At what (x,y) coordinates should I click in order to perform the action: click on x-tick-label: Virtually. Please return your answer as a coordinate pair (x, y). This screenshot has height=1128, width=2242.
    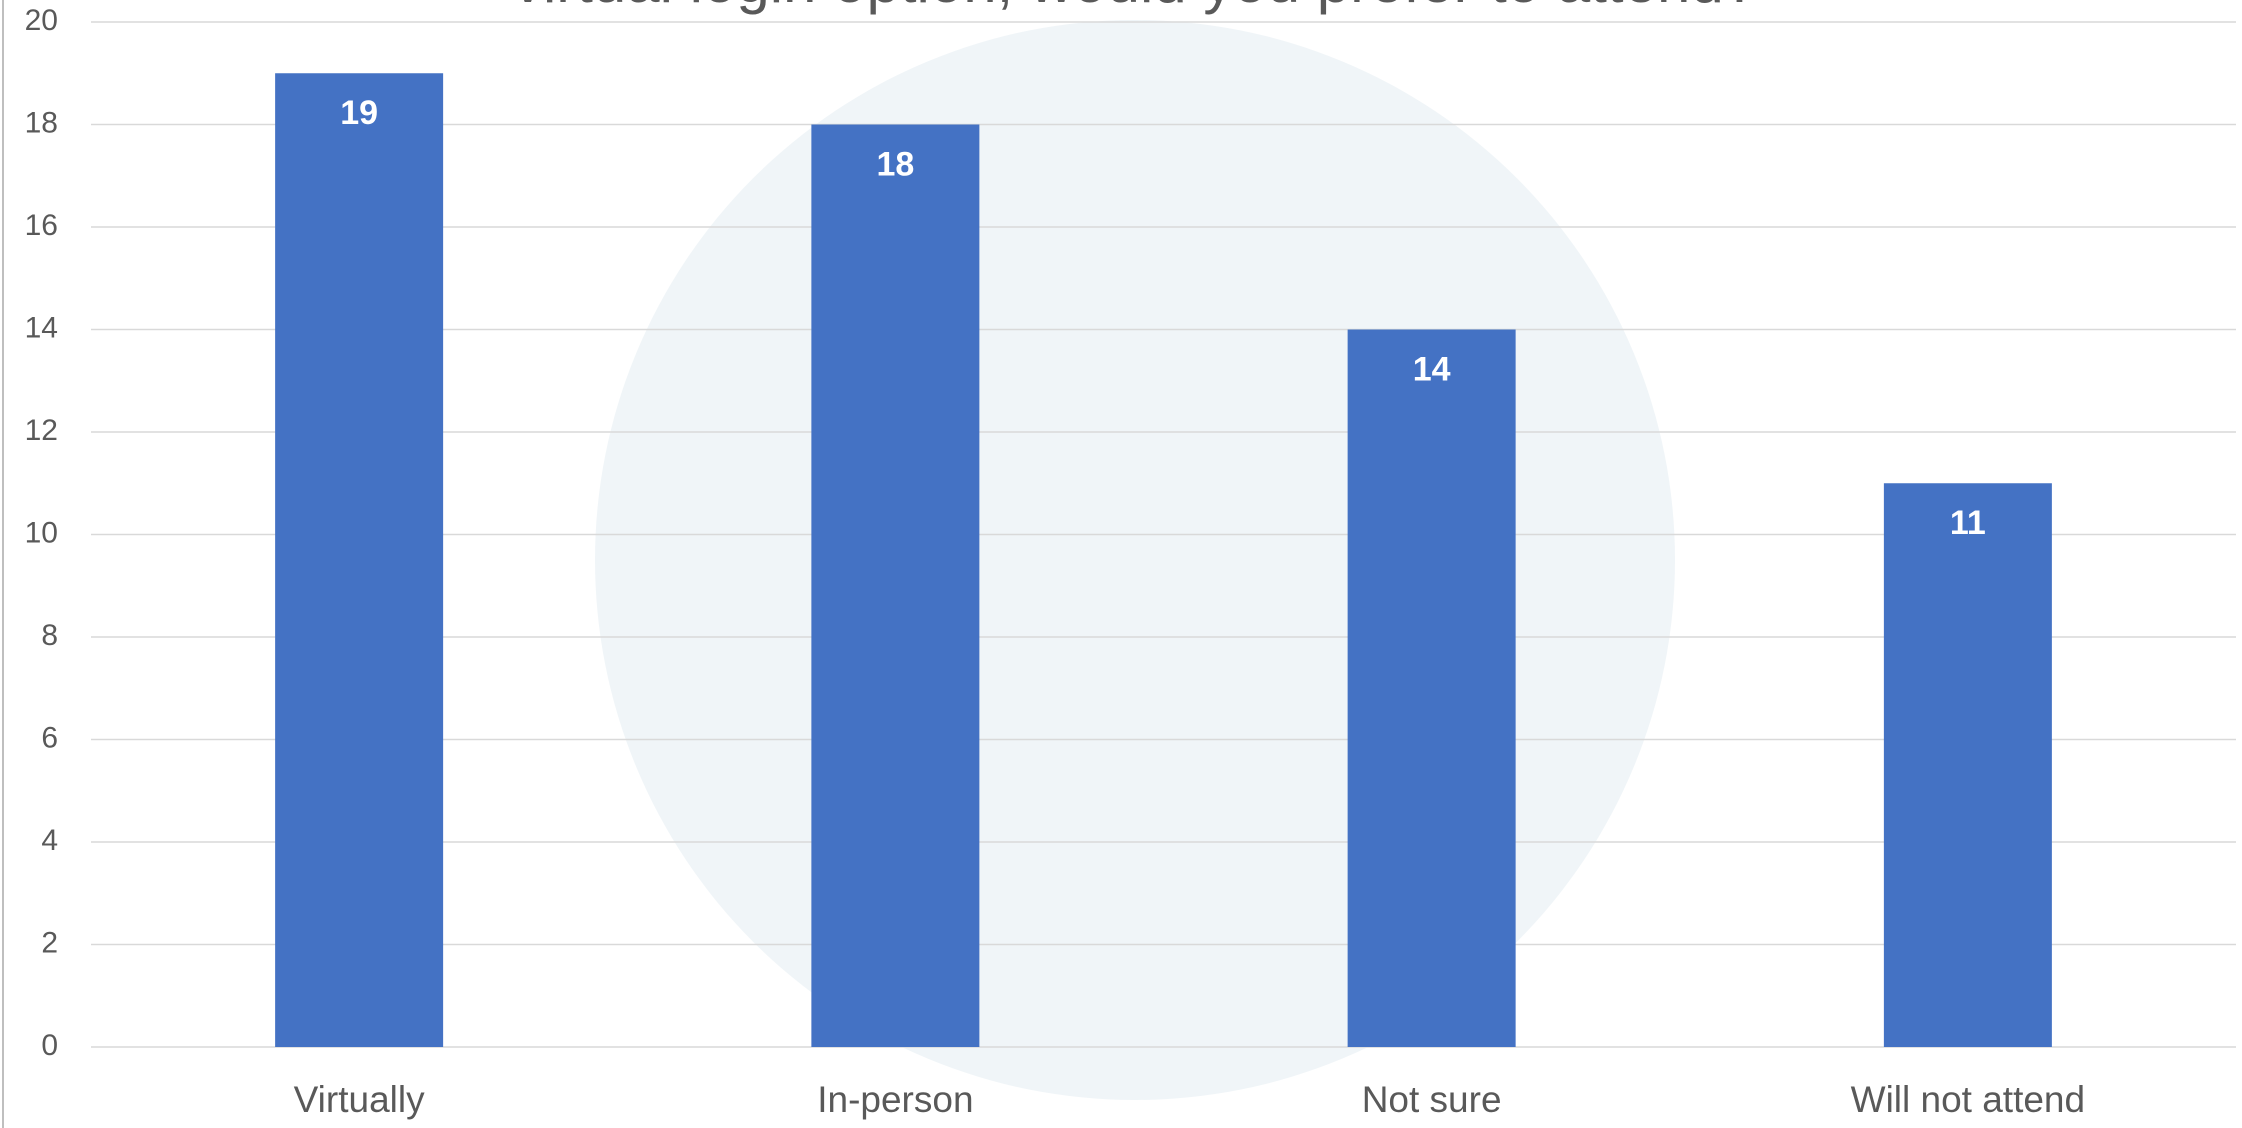
    Looking at the image, I should click on (359, 1099).